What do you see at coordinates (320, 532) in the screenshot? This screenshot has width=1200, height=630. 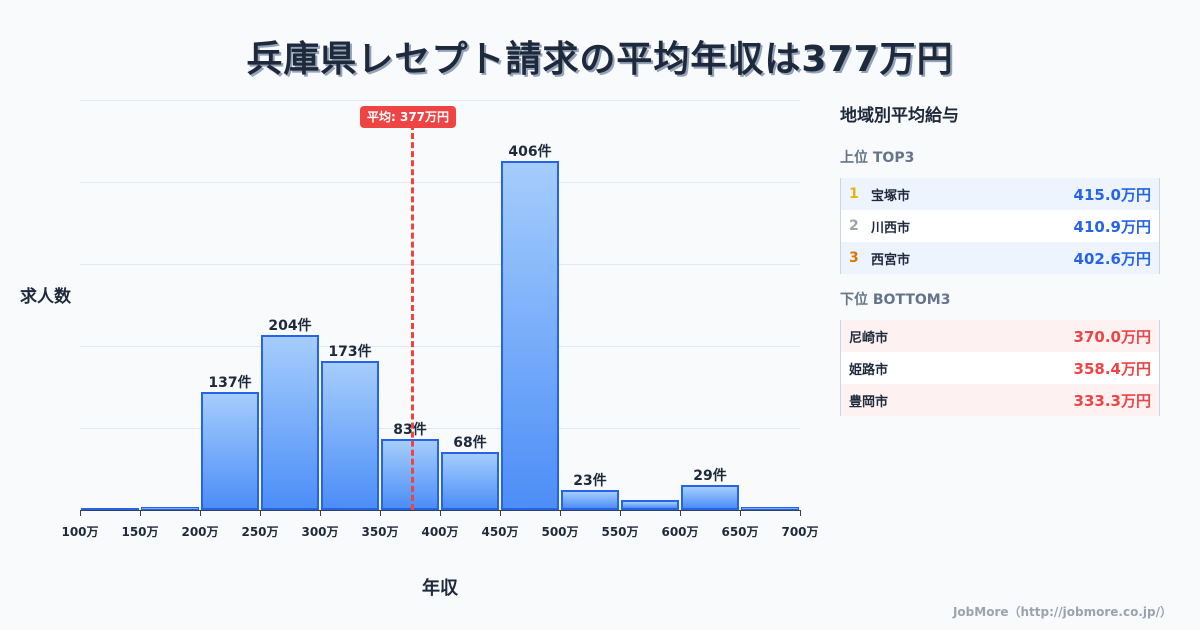 I see `x-tick-label: 300万` at bounding box center [320, 532].